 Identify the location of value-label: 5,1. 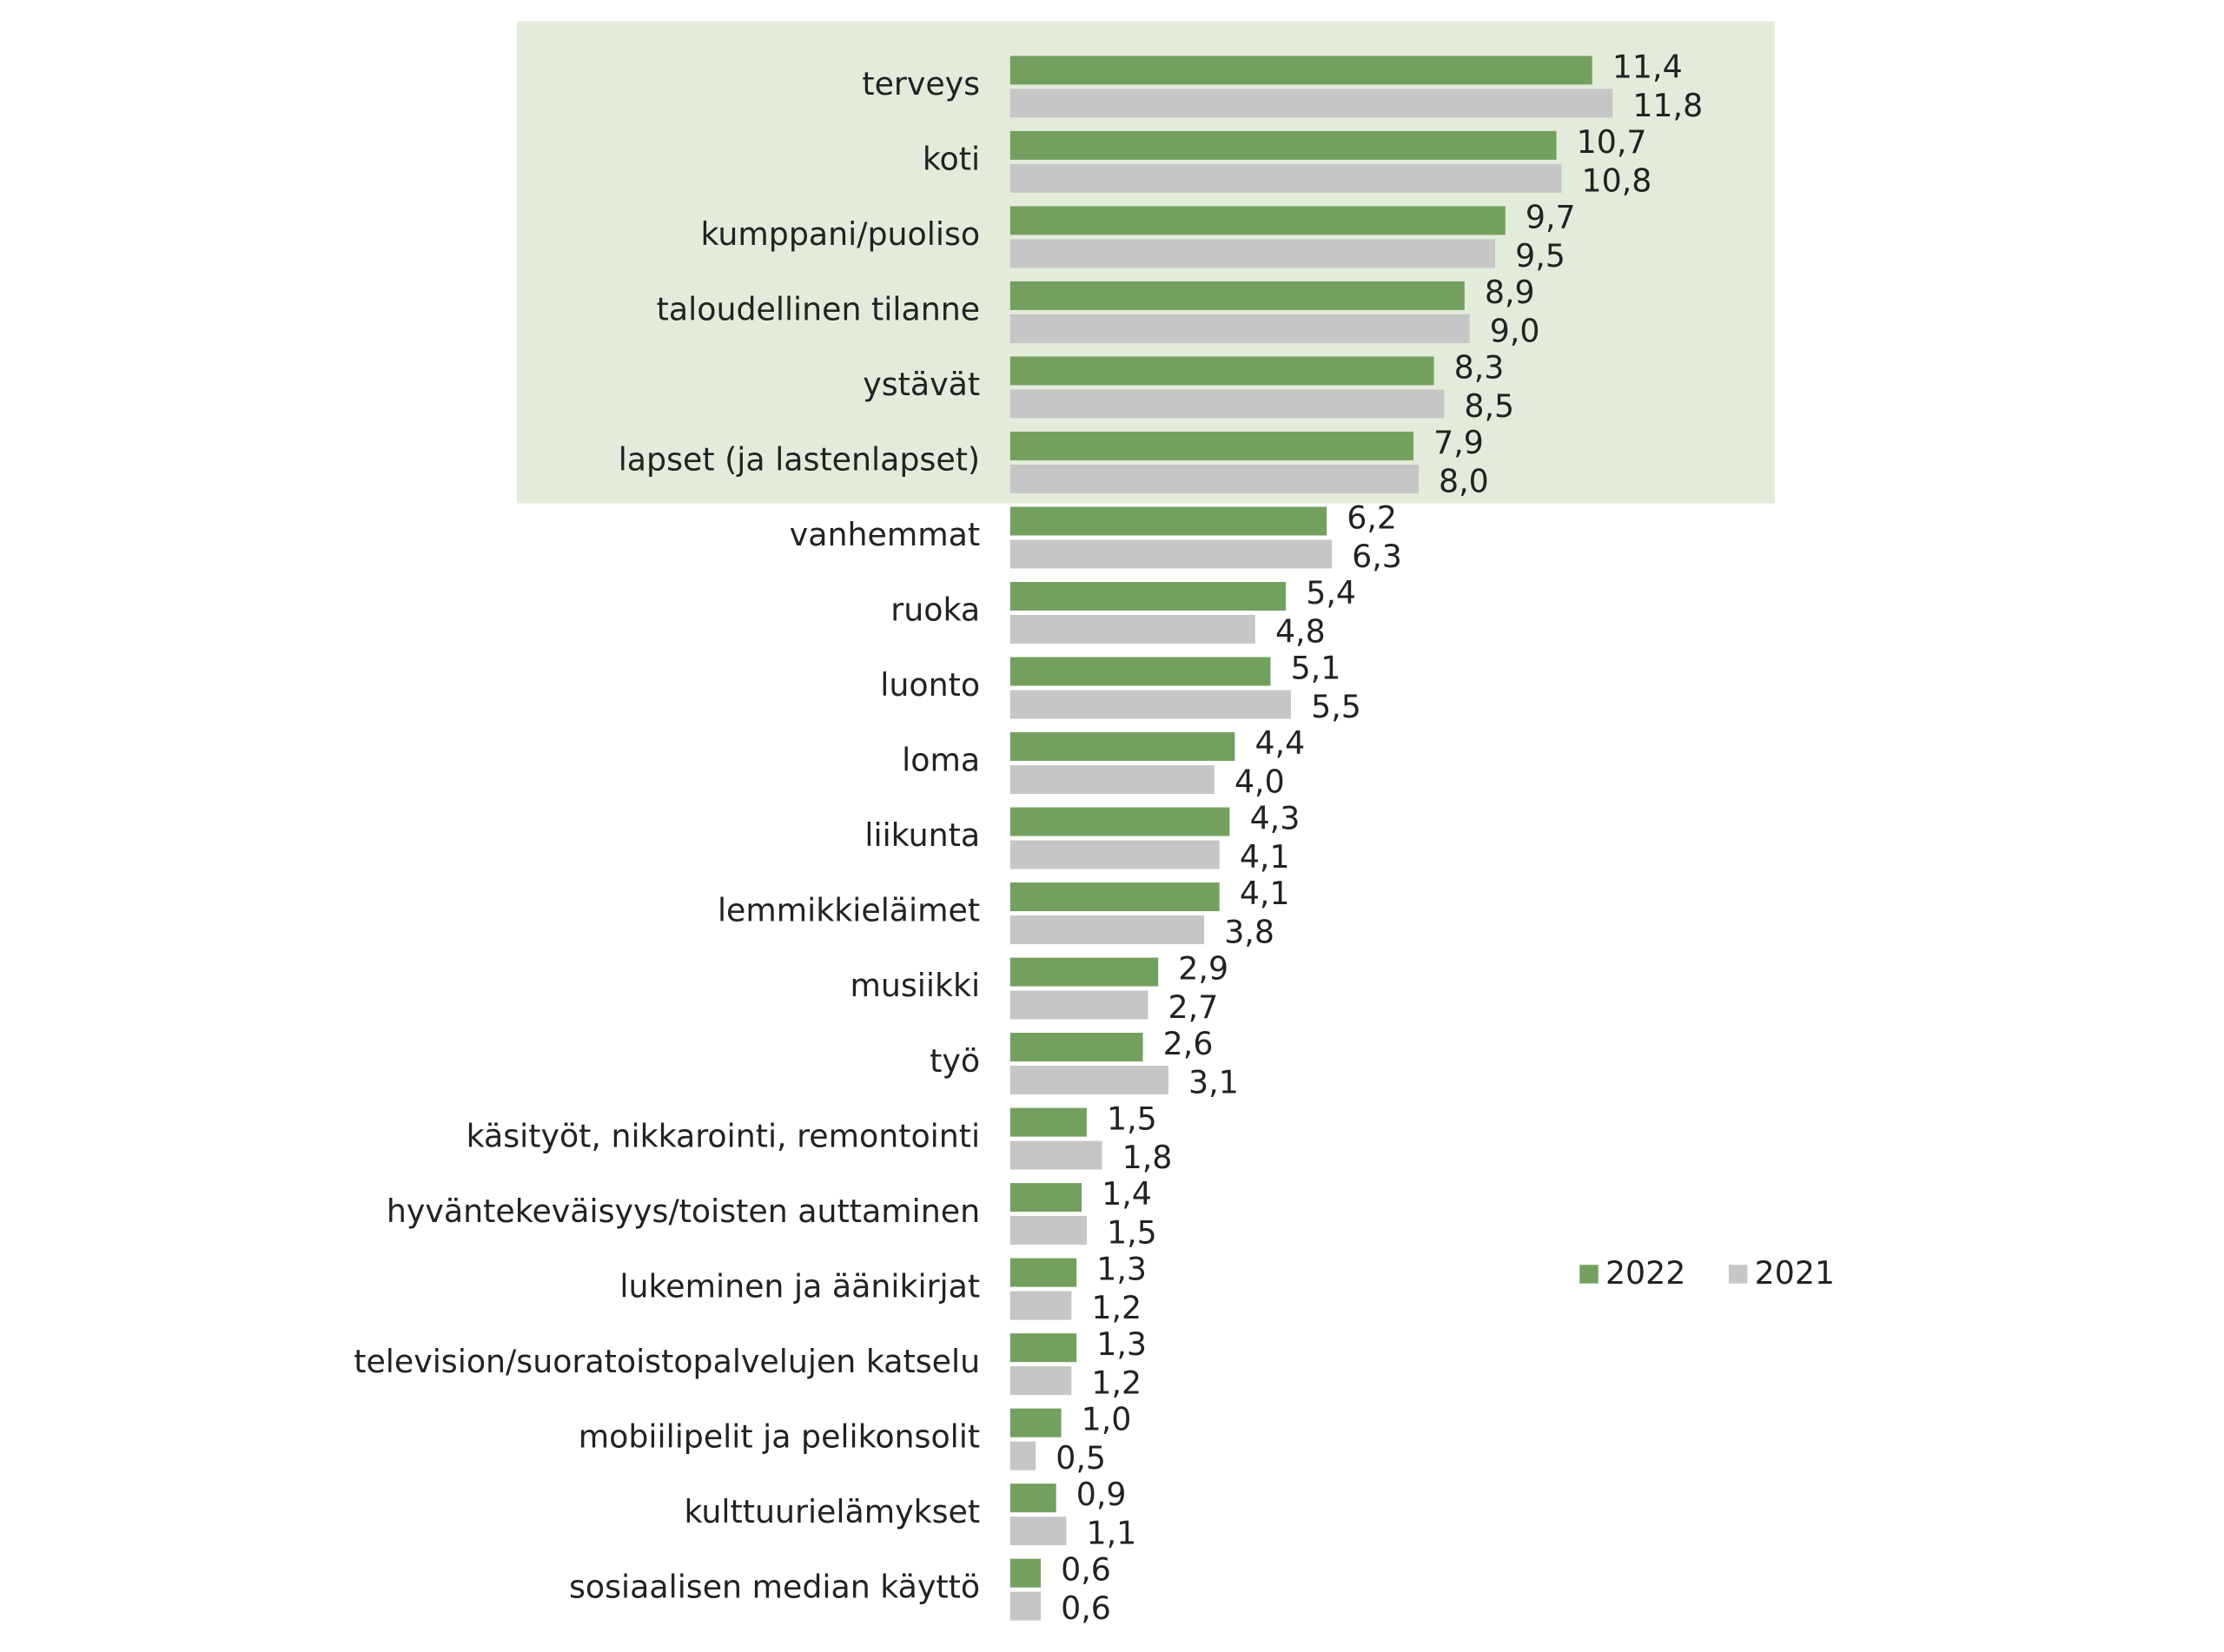
(1316, 667).